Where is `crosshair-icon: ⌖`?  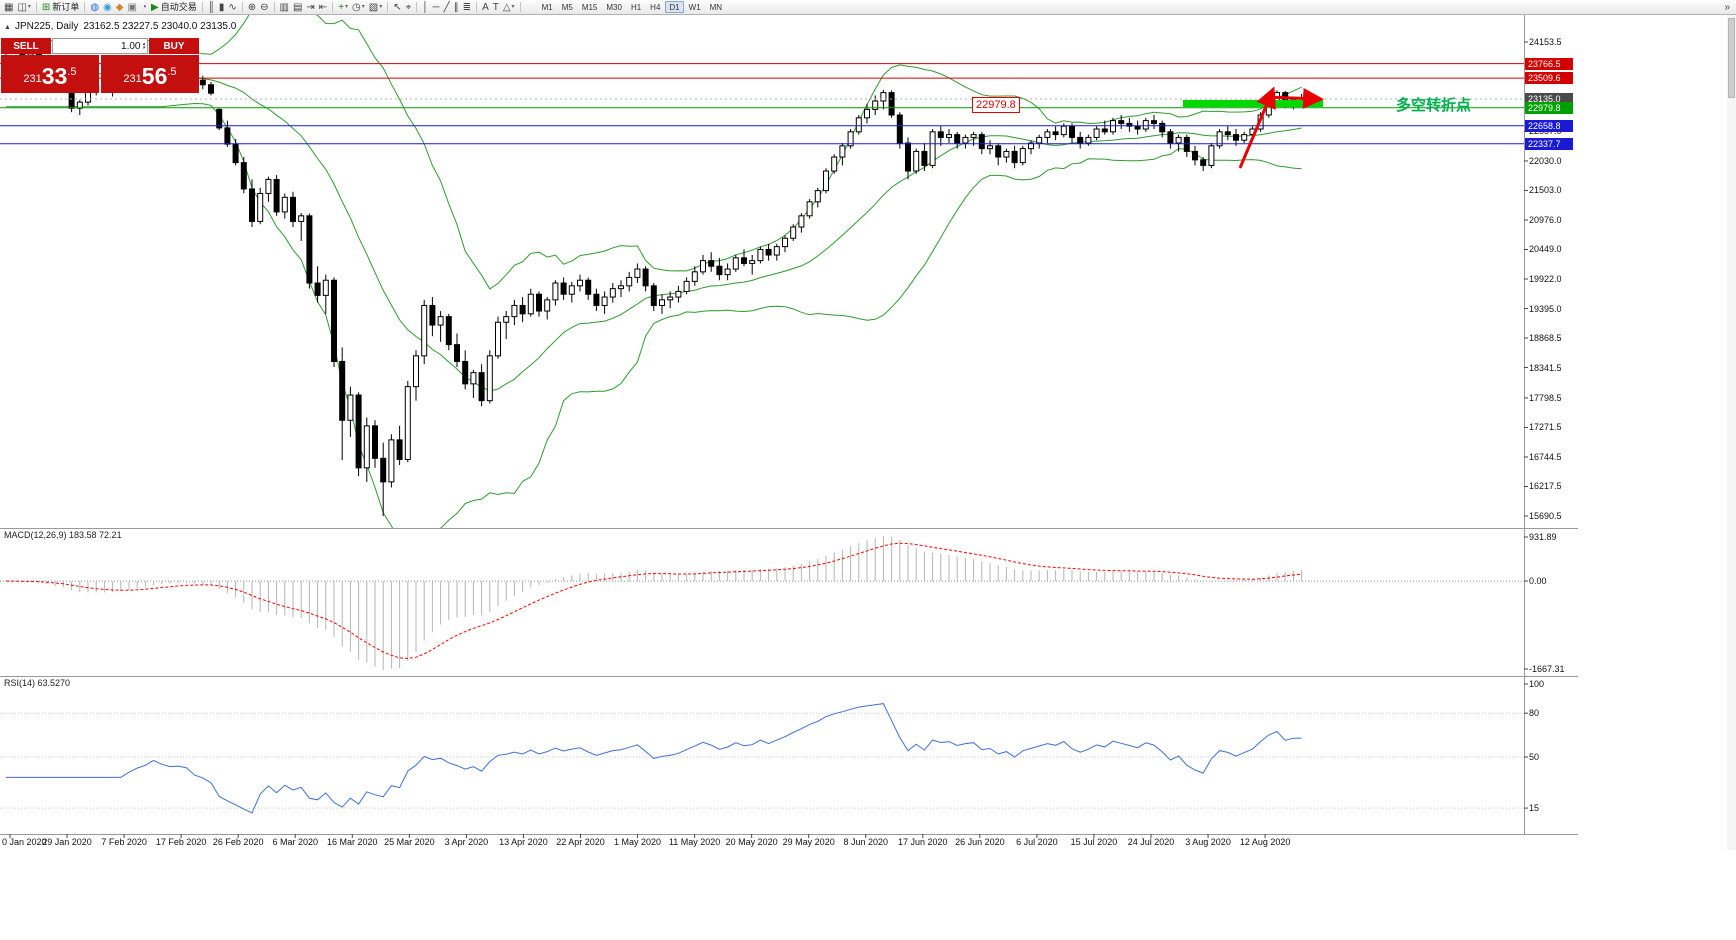 crosshair-icon: ⌖ is located at coordinates (408, 7).